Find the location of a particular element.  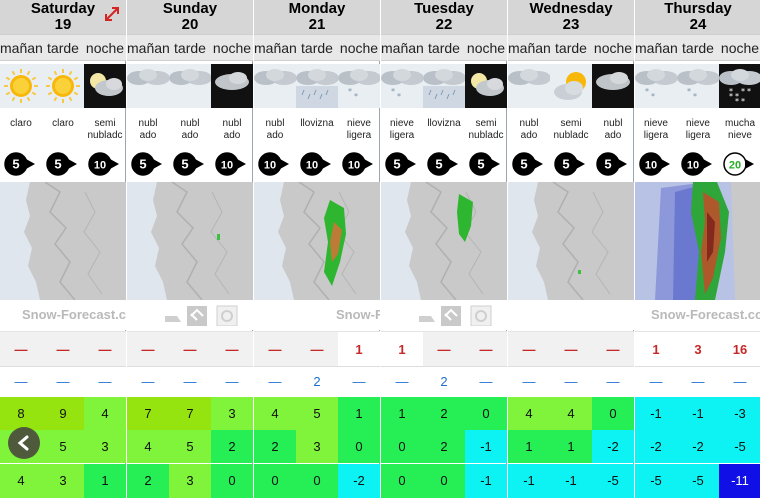

day-date: 22 is located at coordinates (444, 24).